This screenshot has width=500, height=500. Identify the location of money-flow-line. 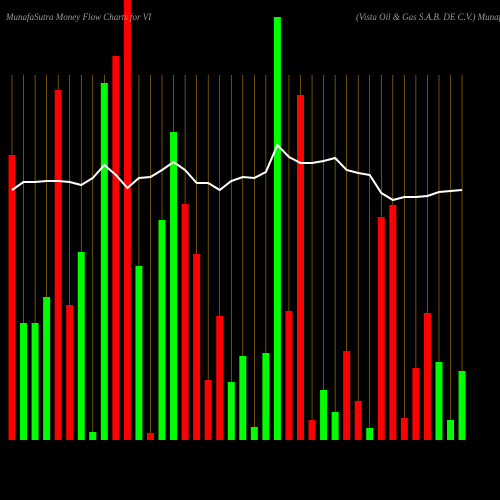
(237, 172).